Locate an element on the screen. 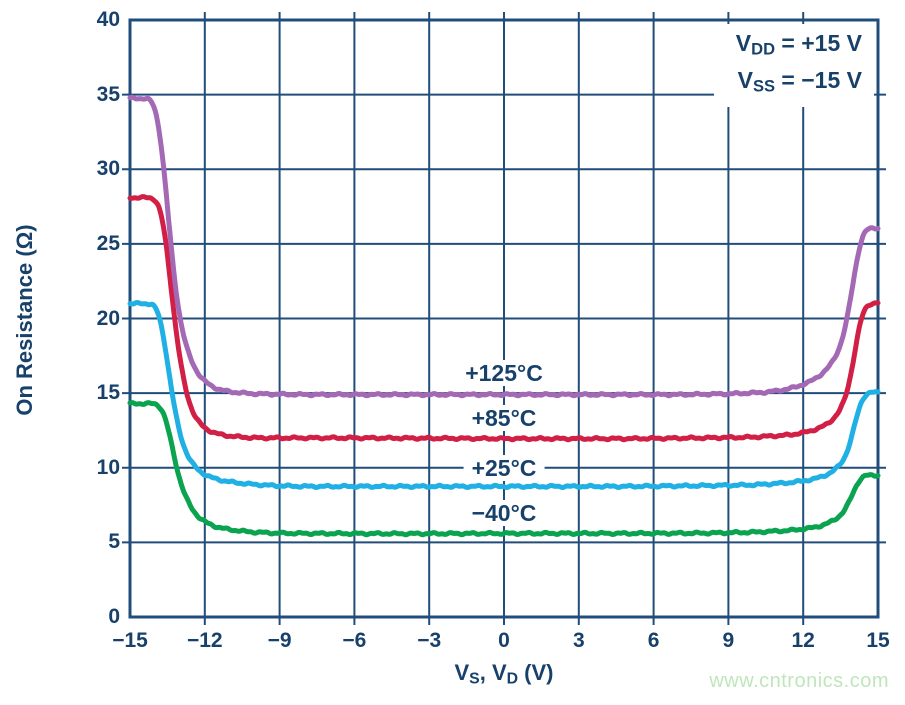  label-text: , V is located at coordinates (493, 672).